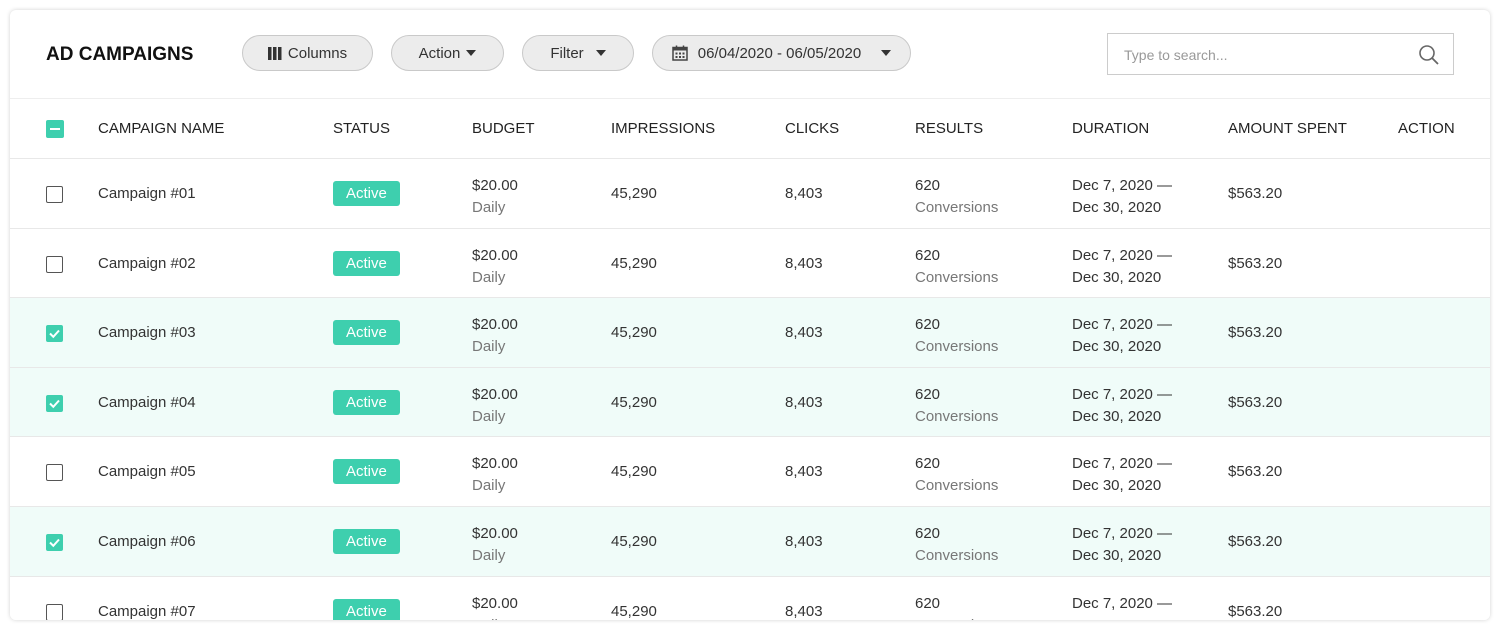 The height and width of the screenshot is (630, 1500). I want to click on campaign-name: Campaign #03, so click(147, 333).